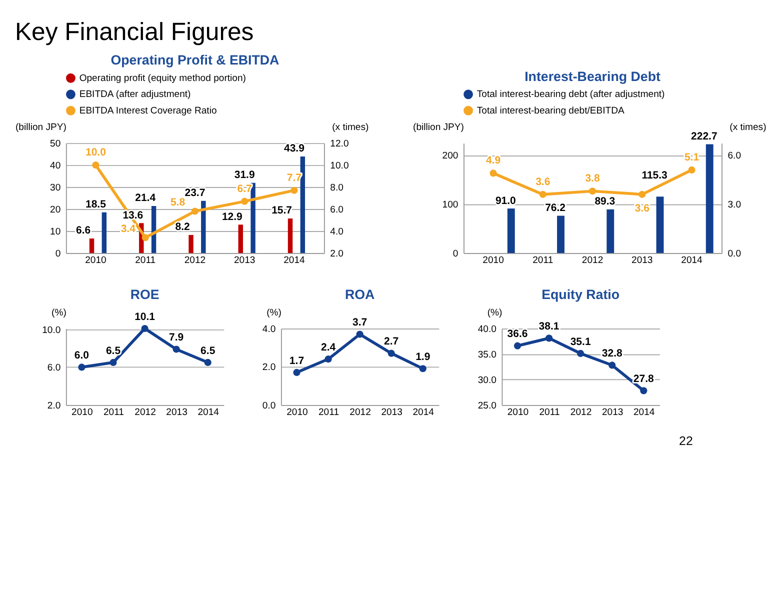  Describe the element at coordinates (296, 360) in the screenshot. I see `data-label: 1.7` at that location.